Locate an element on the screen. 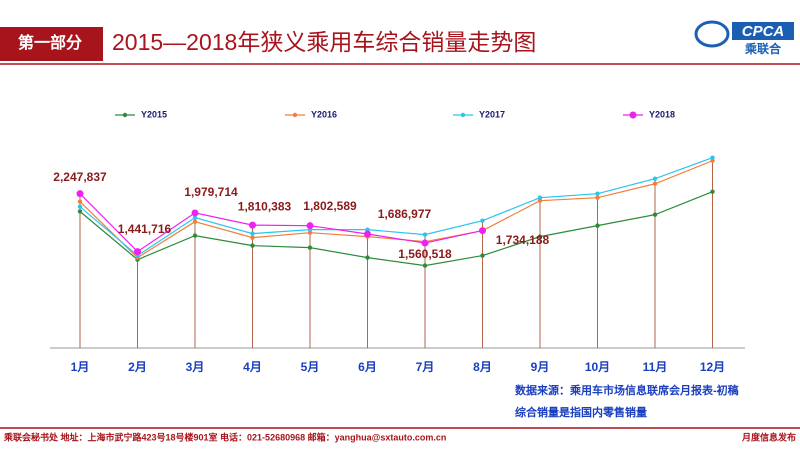 The image size is (800, 449). data-label: 1,441,716 is located at coordinates (145, 229).